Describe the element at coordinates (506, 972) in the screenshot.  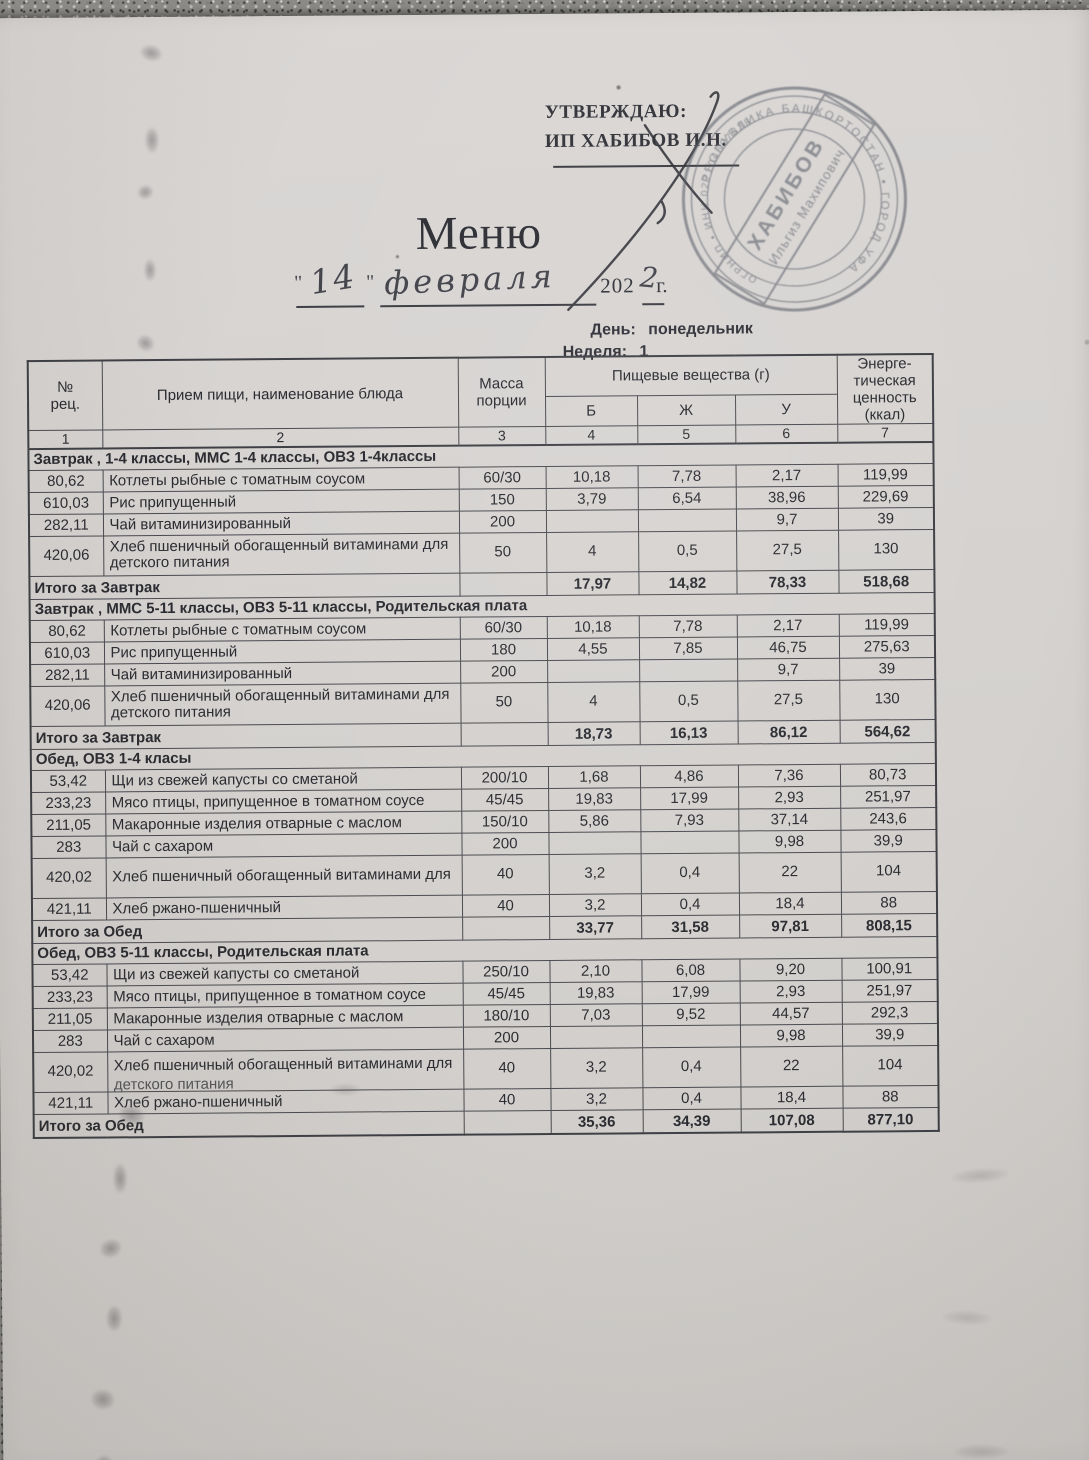
I see `cell-mass: 250/10` at that location.